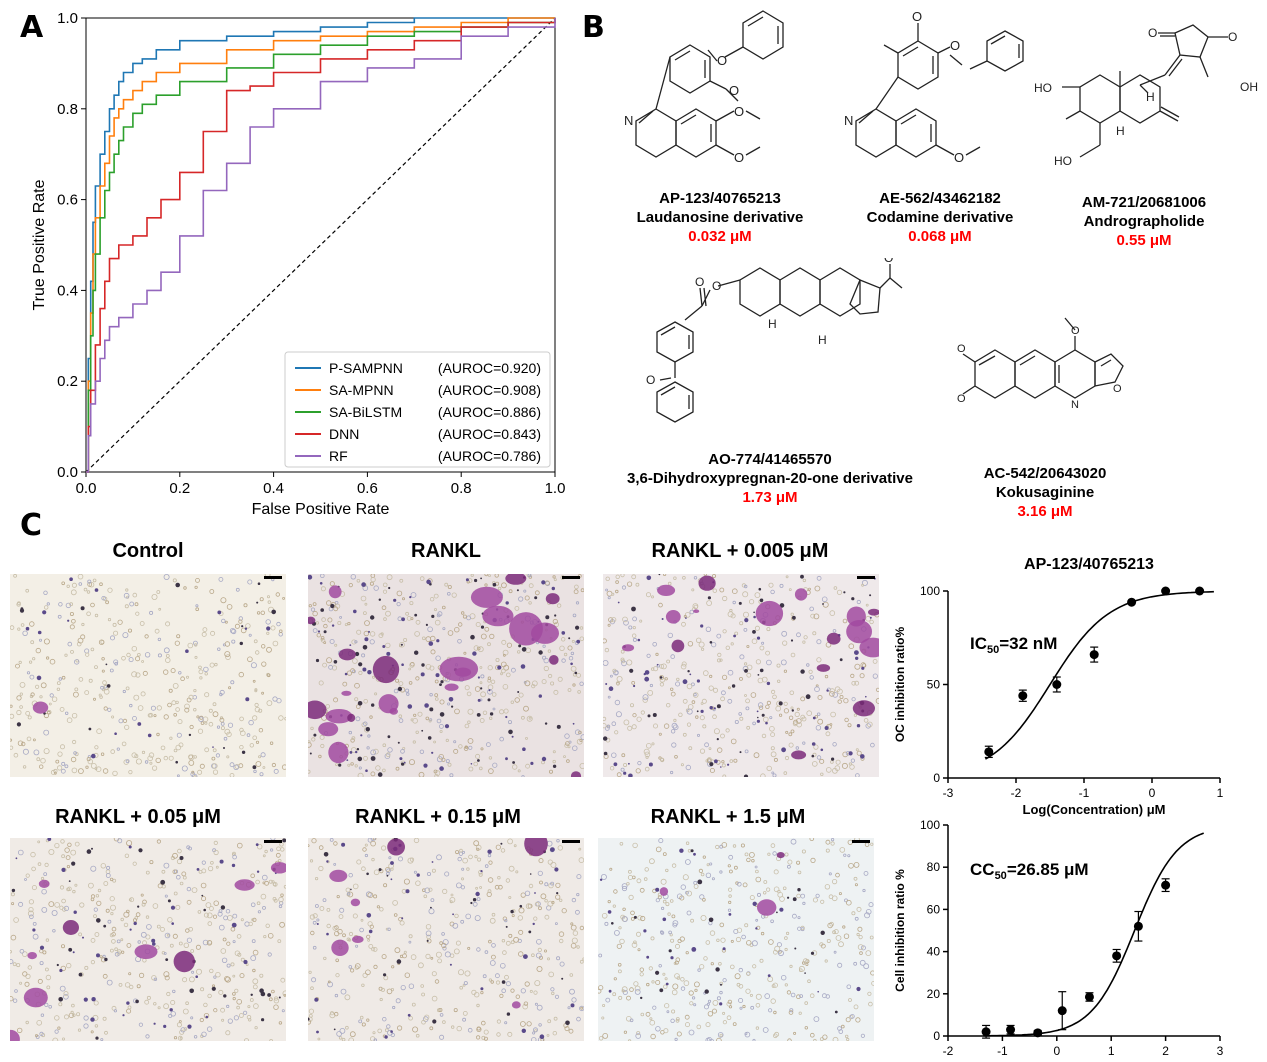 This screenshot has width=1267, height=1062. Describe the element at coordinates (930, 825) in the screenshot. I see `y-tick-label: 100` at that location.